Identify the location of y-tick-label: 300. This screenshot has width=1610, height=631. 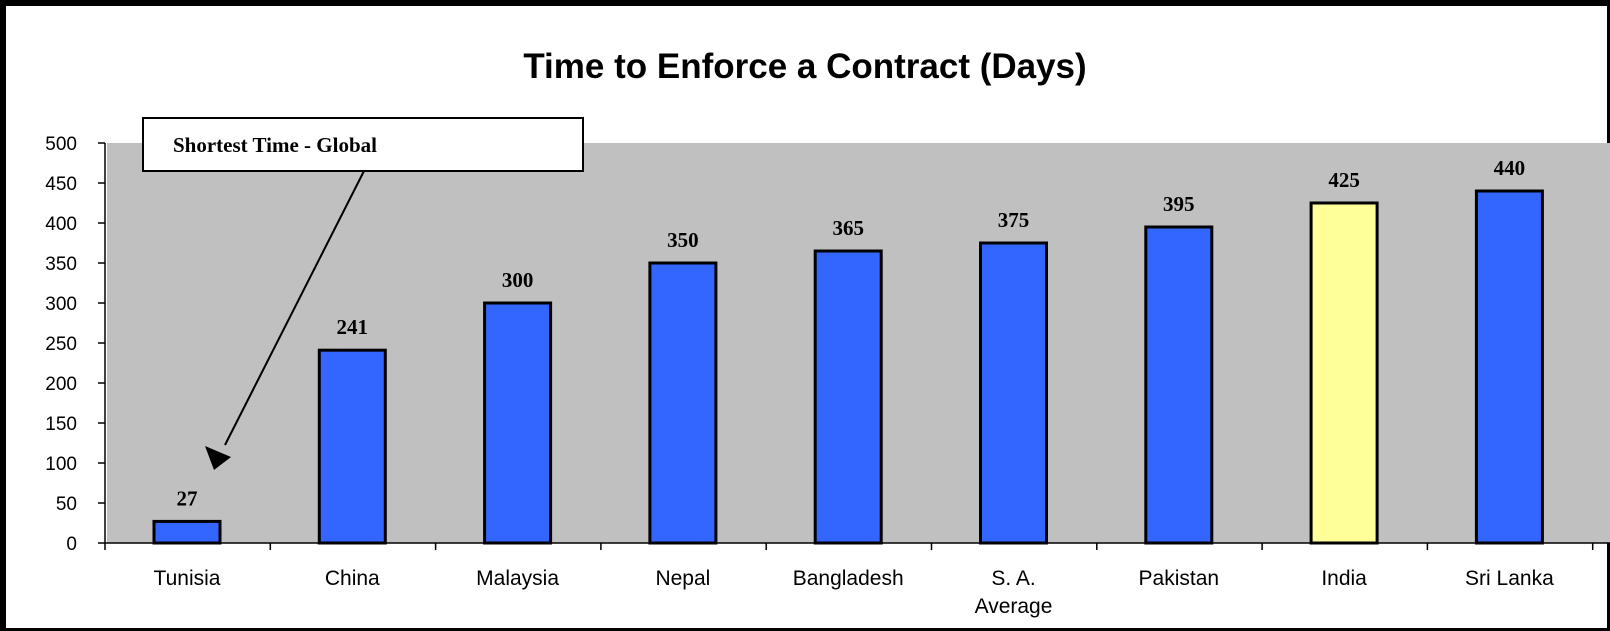
(61, 304).